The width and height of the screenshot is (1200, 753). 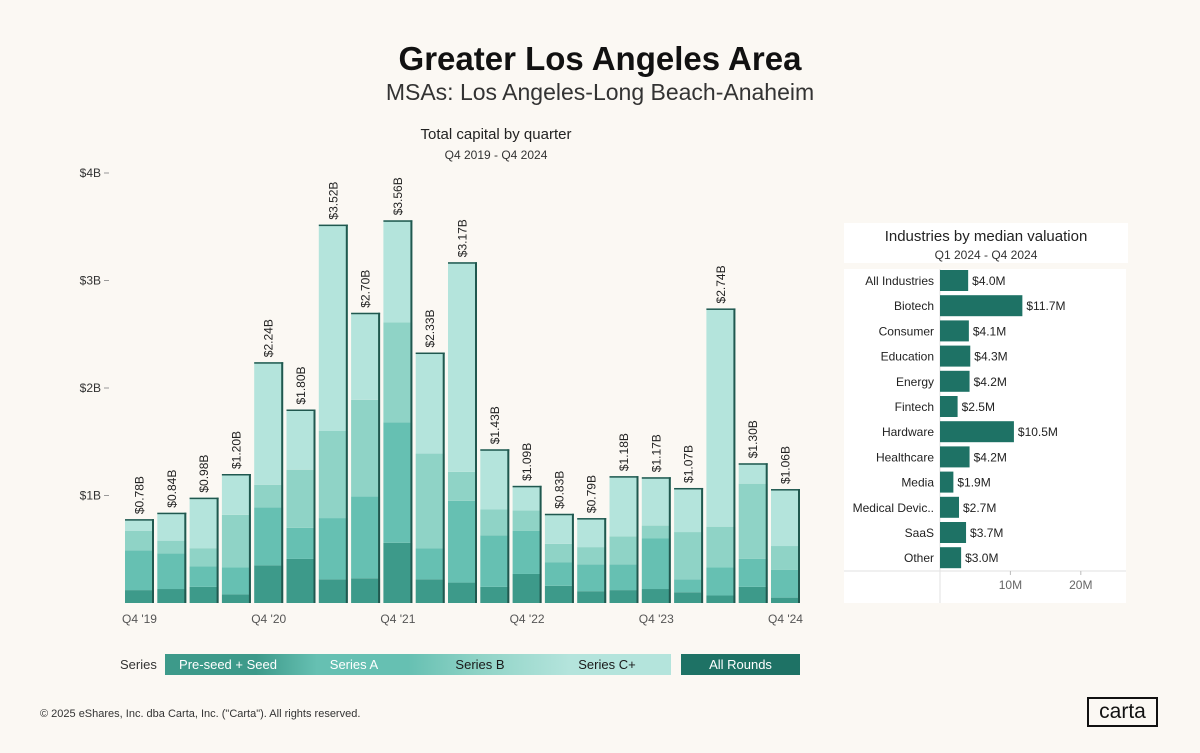 I want to click on bar-total-label: $0.84B, so click(x=172, y=489).